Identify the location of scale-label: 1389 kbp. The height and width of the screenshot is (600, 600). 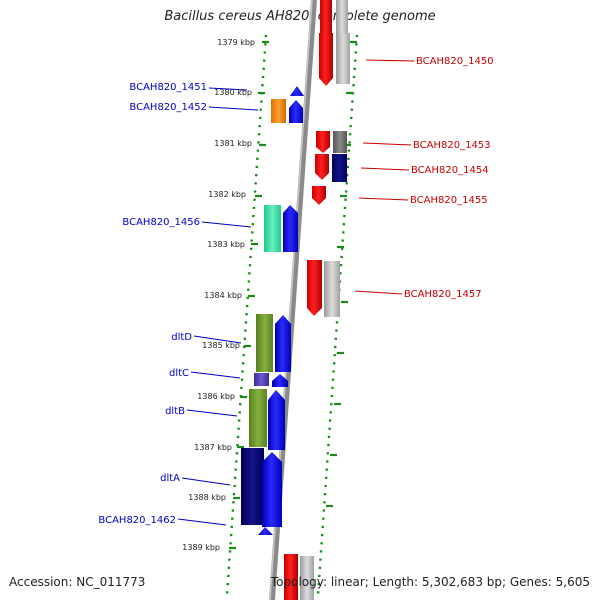
(201, 547).